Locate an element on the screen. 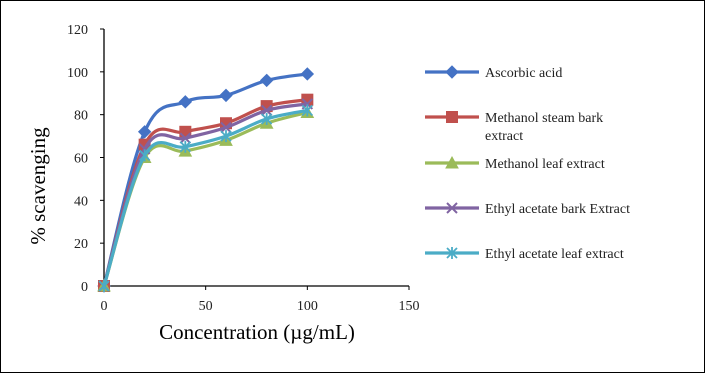 The width and height of the screenshot is (705, 373). x-tick-label: 100 is located at coordinates (307, 306).